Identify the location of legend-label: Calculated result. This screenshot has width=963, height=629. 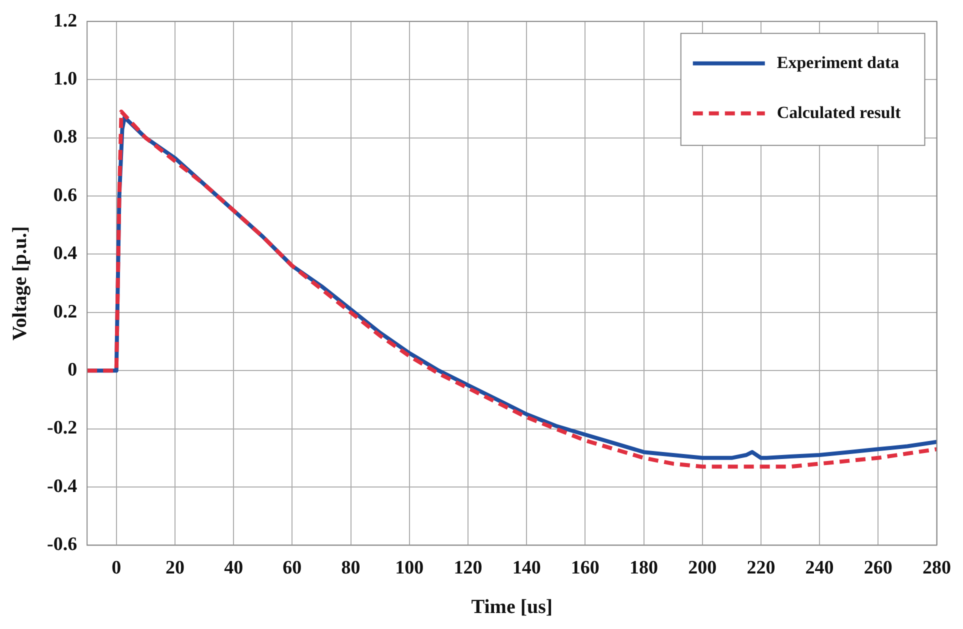
(839, 112).